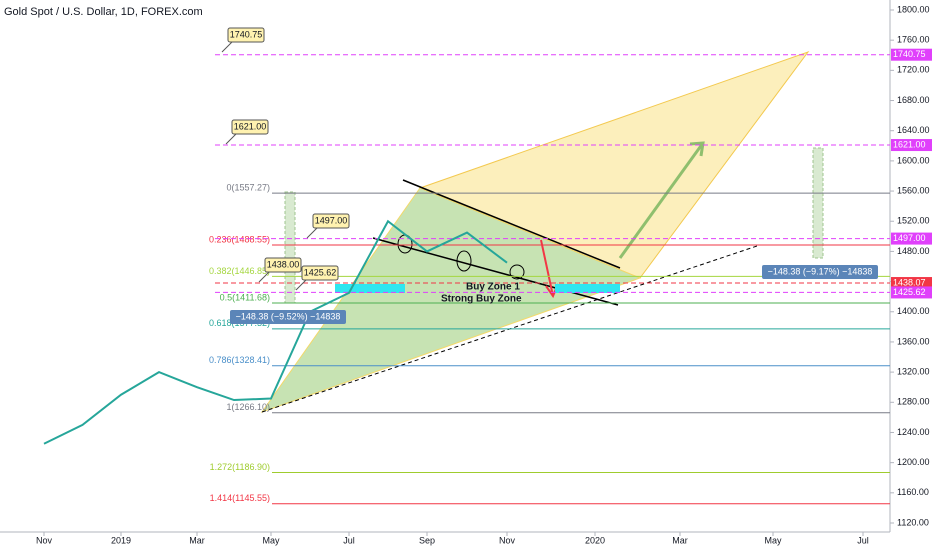  What do you see at coordinates (511, 224) in the screenshot?
I see `wedge-top` at bounding box center [511, 224].